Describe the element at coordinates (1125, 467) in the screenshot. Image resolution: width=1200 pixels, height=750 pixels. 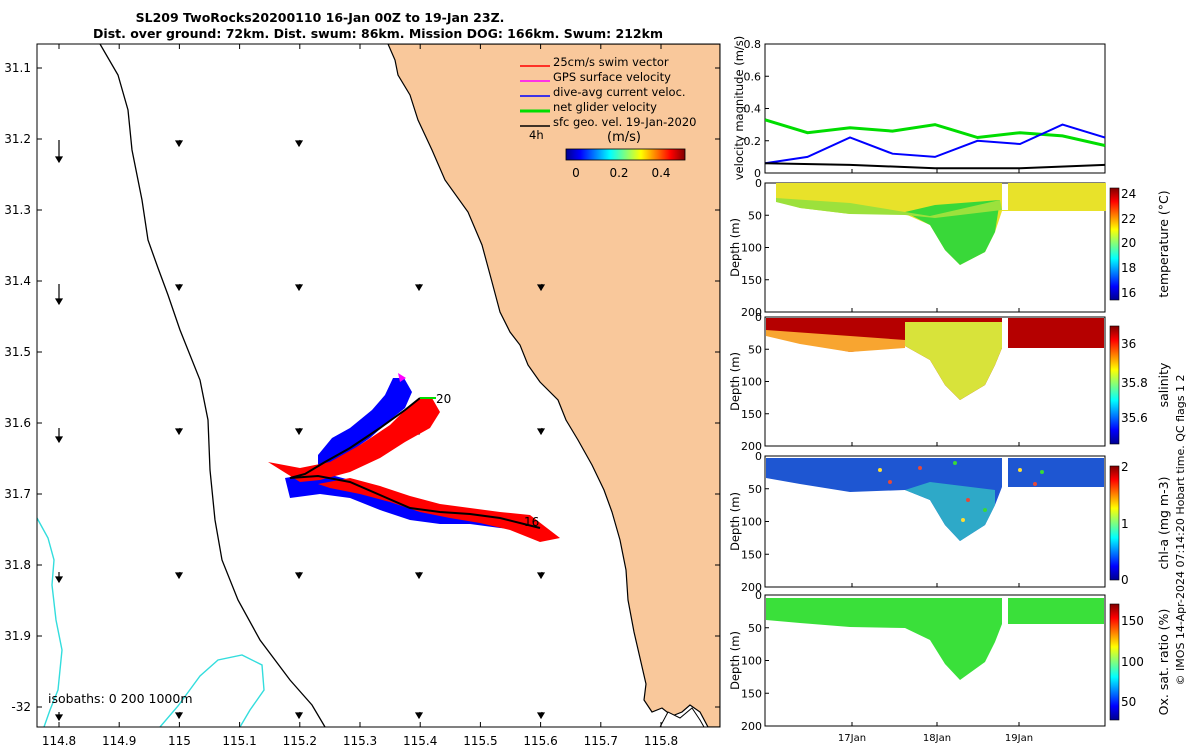
I see `colorbar-tick-label: 2` at that location.